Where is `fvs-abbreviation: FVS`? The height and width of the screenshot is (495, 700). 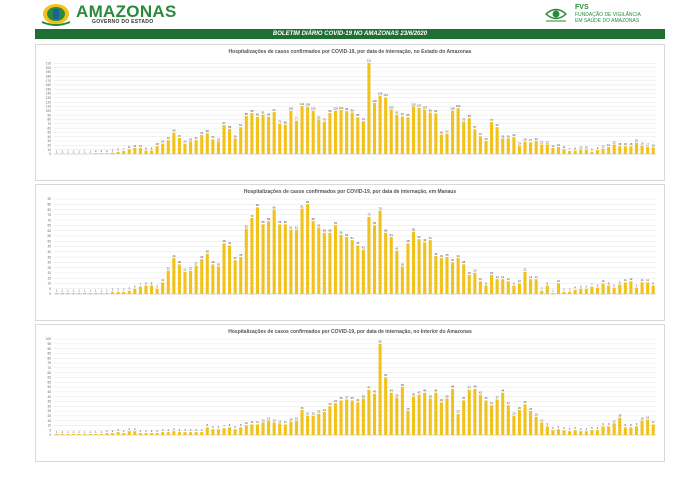
fvs-abbreviation: FVS is located at coordinates (582, 7).